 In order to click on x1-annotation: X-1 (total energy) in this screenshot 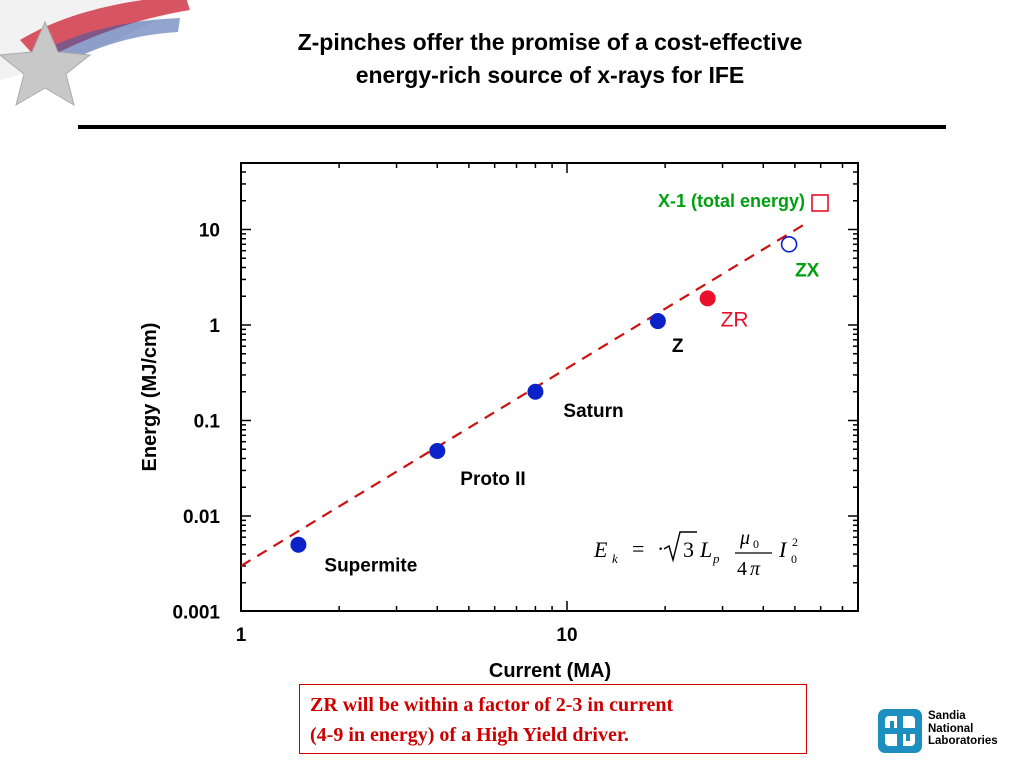, I will do `click(743, 201)`.